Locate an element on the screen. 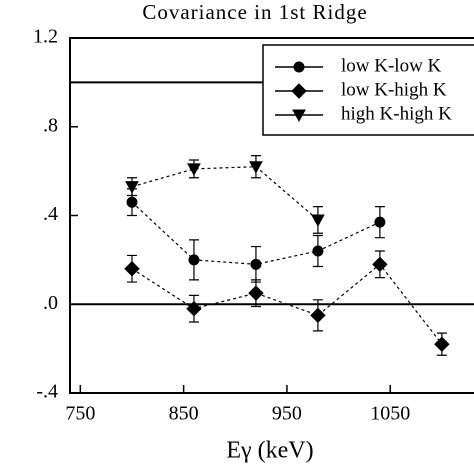 The width and height of the screenshot is (474, 474). x-tick-label: 950 is located at coordinates (287, 414).